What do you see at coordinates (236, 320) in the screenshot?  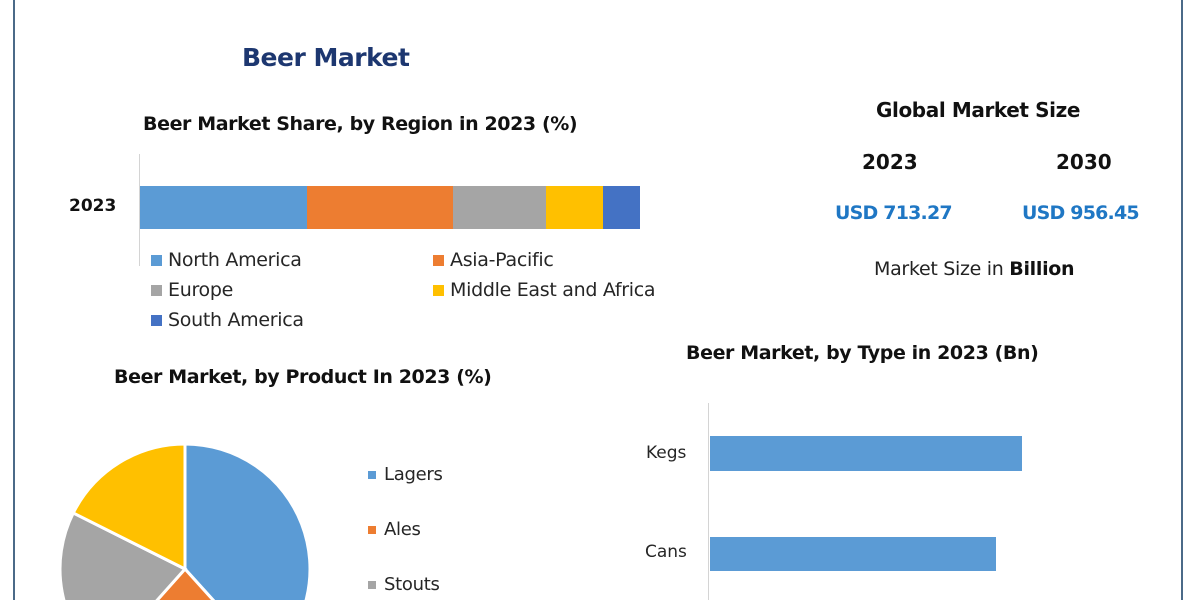 I see `legend-label: South America` at bounding box center [236, 320].